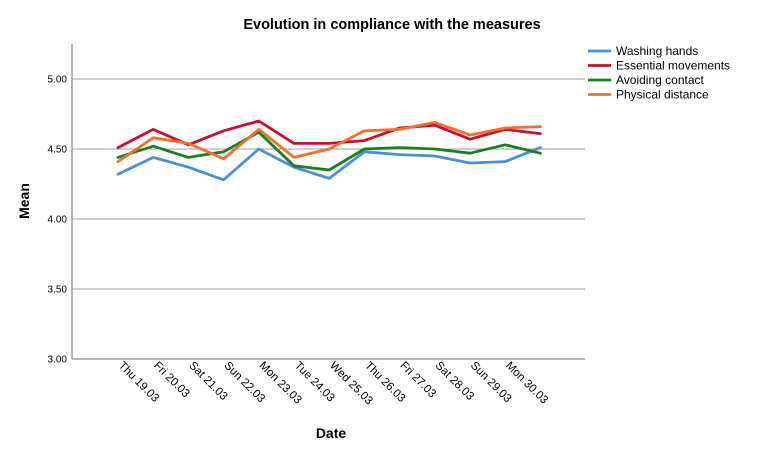 The height and width of the screenshot is (462, 784). What do you see at coordinates (662, 95) in the screenshot?
I see `legend-label: Physical distance` at bounding box center [662, 95].